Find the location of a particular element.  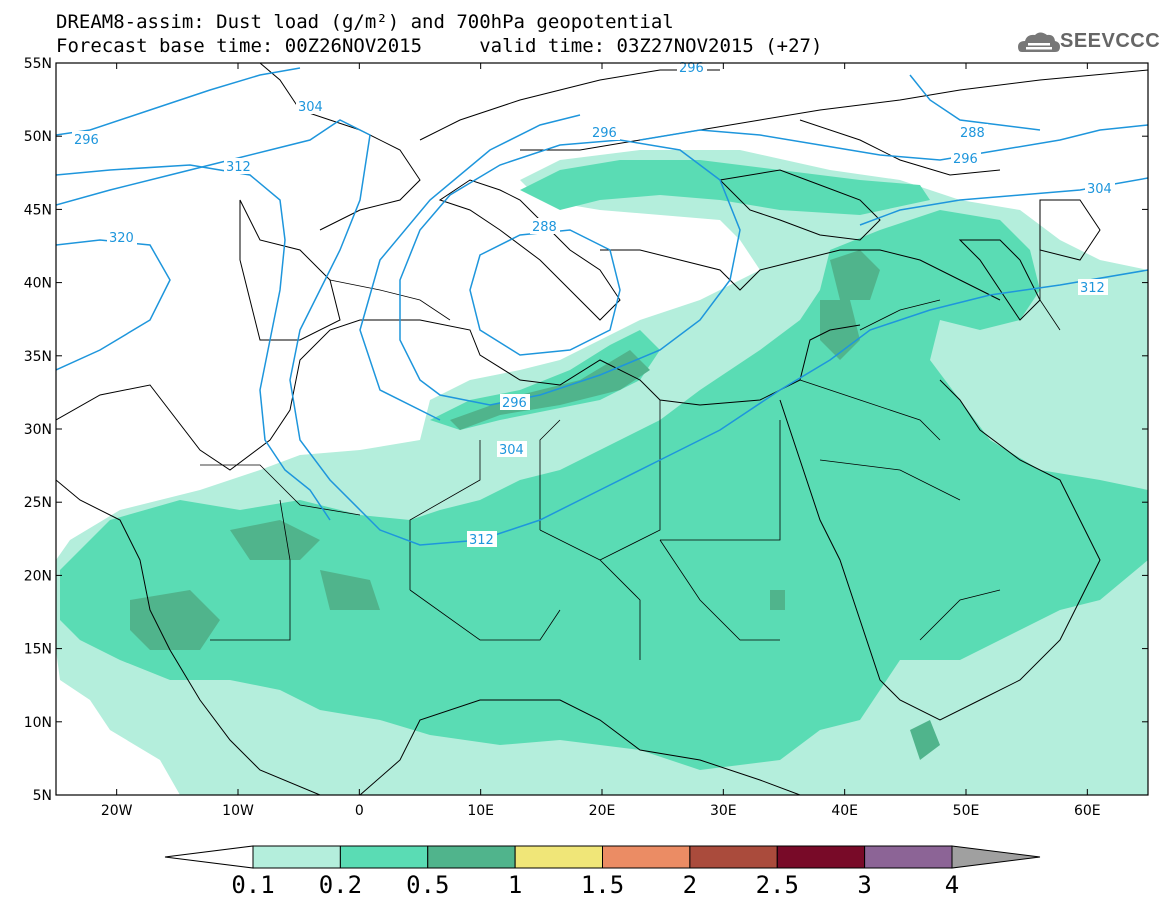

lon-label: 10W is located at coordinates (238, 811).